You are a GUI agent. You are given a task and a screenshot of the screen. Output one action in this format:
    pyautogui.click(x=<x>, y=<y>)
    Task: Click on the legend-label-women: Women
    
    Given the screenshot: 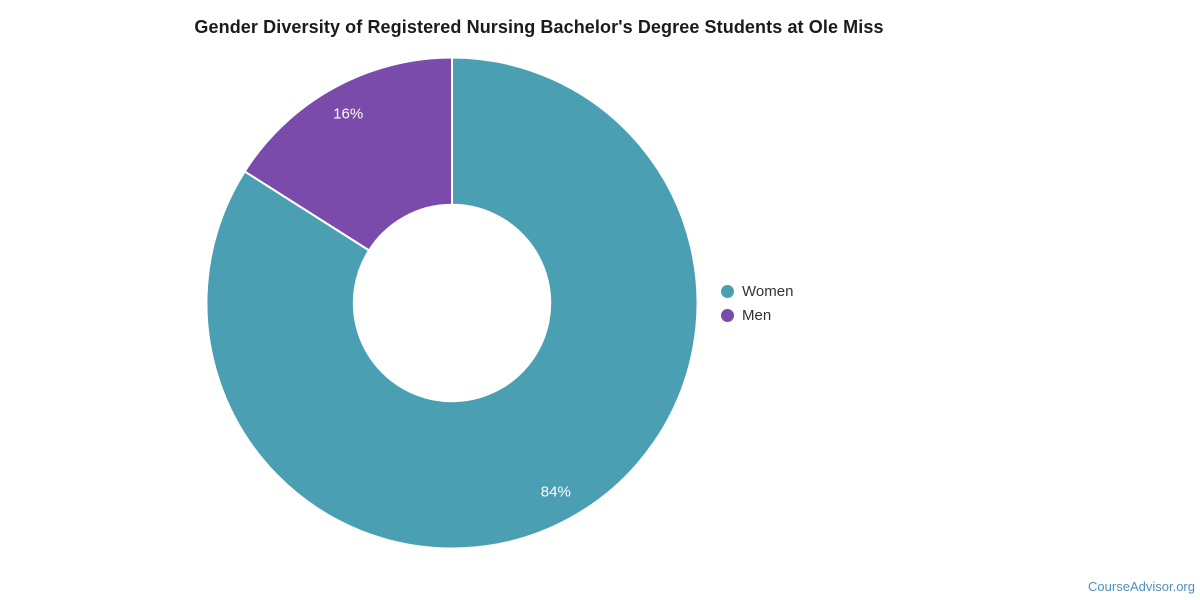 What is the action you would take?
    pyautogui.click(x=768, y=291)
    